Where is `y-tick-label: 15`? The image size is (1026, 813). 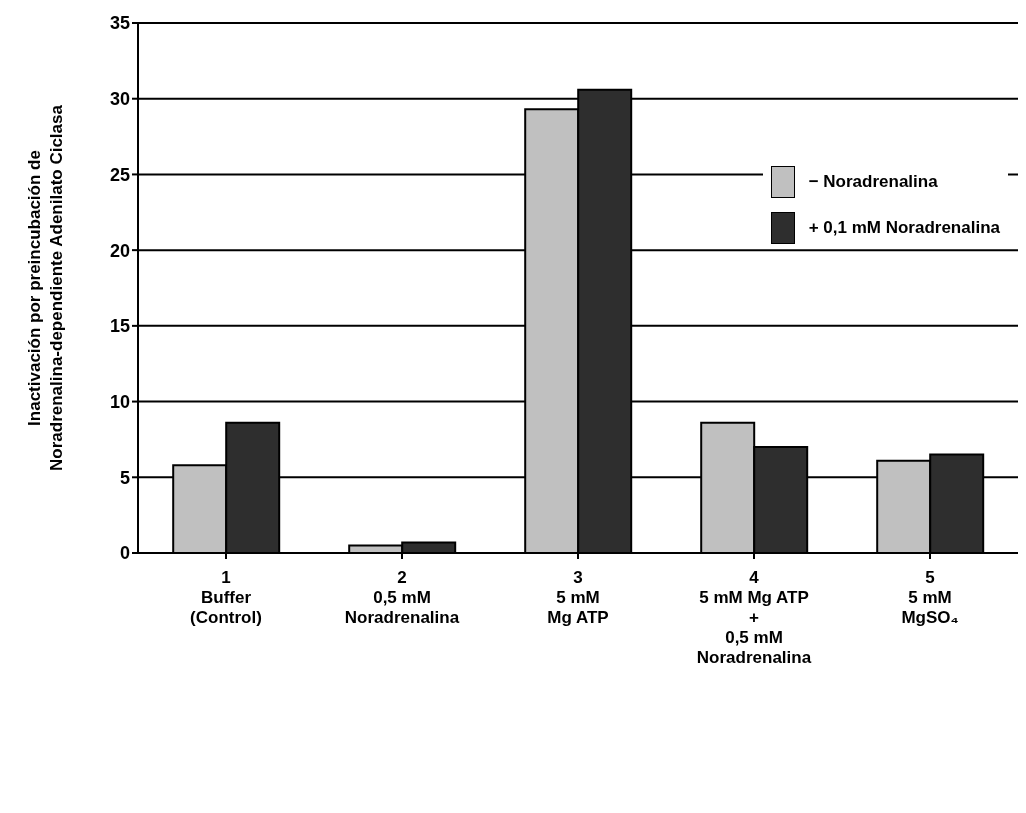
y-tick-label: 15 is located at coordinates (119, 326).